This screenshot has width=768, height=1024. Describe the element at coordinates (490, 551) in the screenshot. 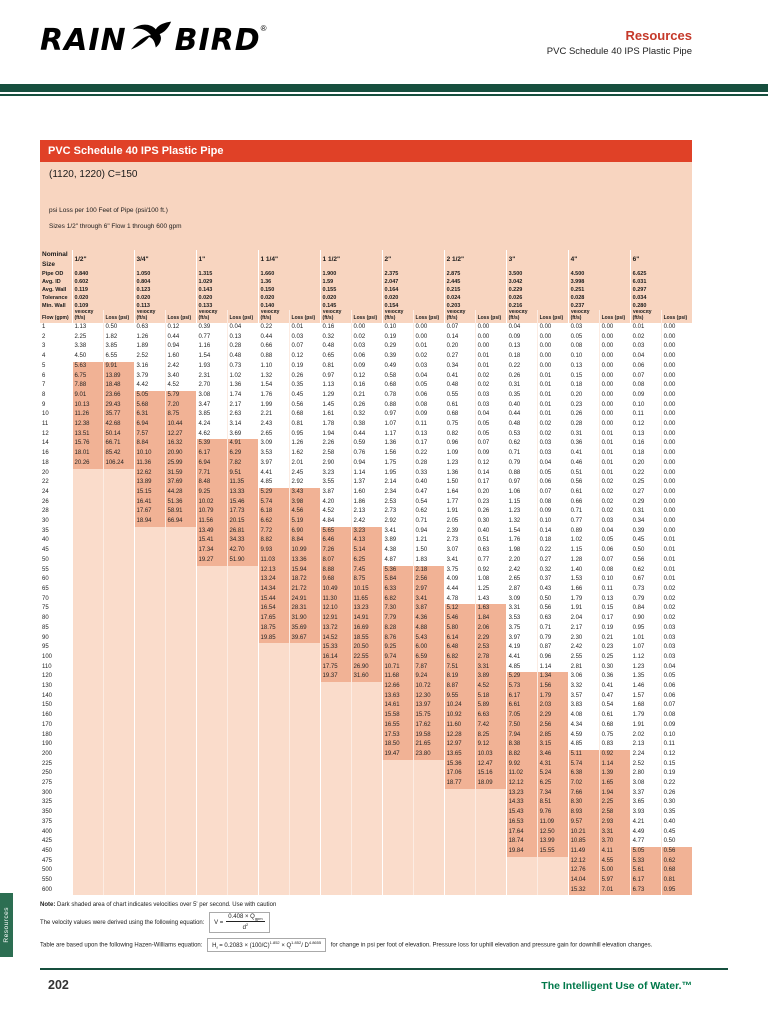

I see `loss-cell: 0.63` at that location.